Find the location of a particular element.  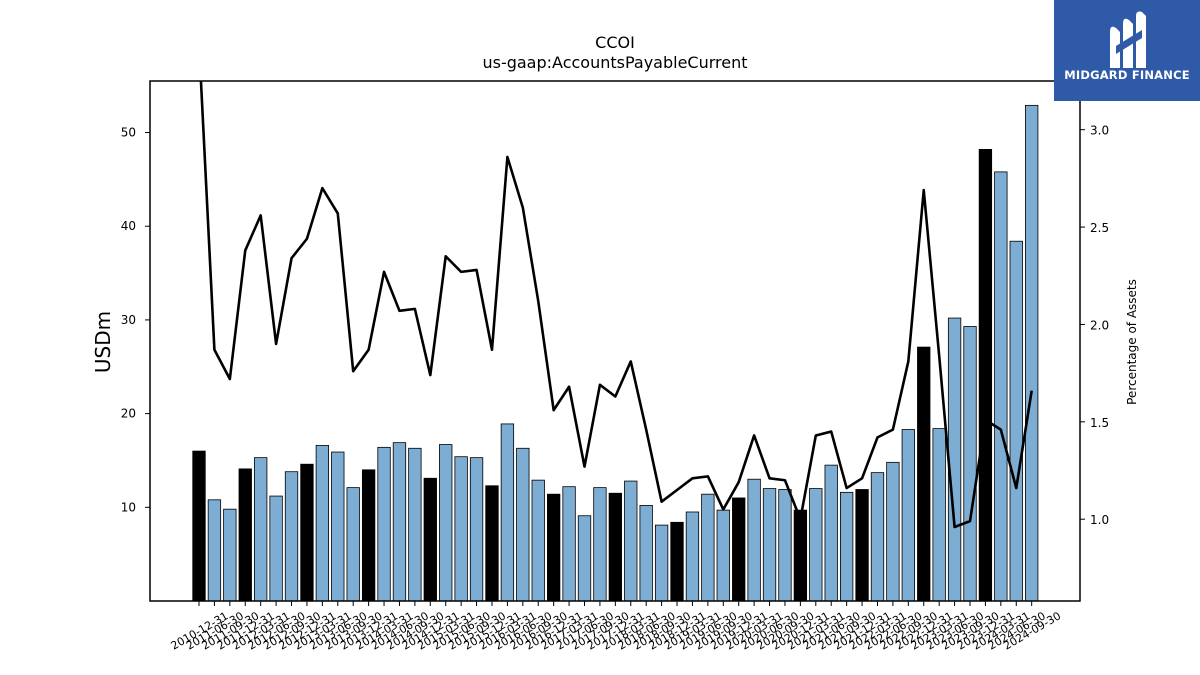

brand-logo: MIDGARD FINANCE is located at coordinates (1127, 50).